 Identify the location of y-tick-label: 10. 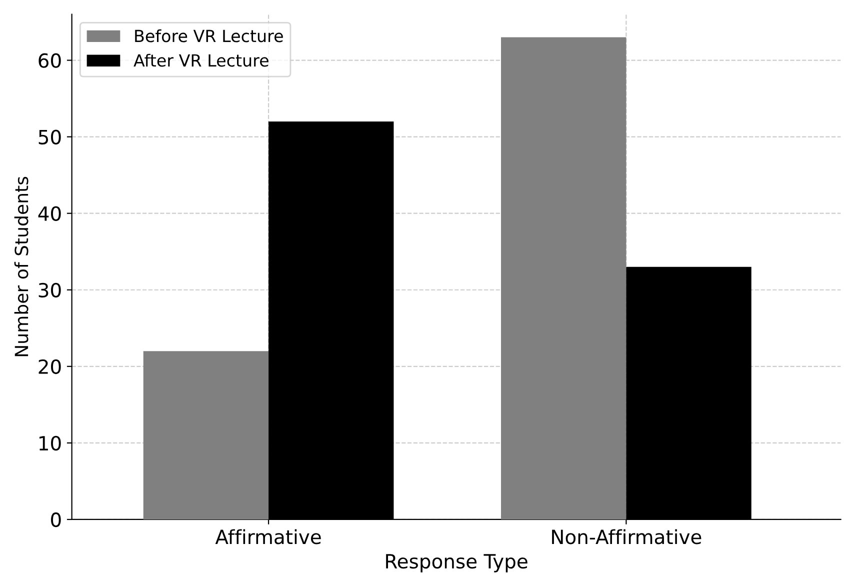
(50, 443).